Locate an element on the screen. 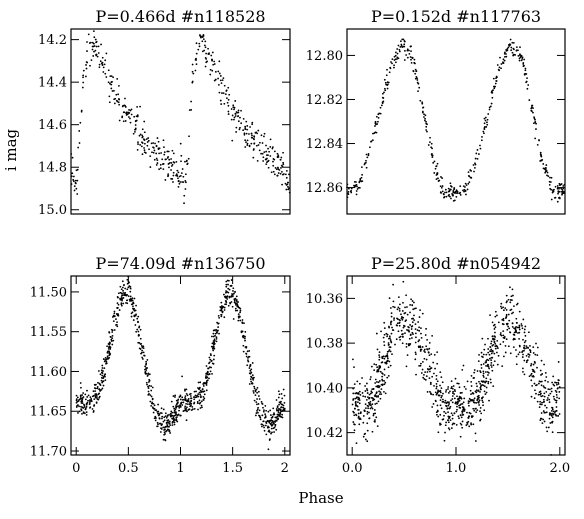 Image resolution: width=584 pixels, height=519 pixels. panel-title: P=0.152d #n117763 is located at coordinates (456, 16).